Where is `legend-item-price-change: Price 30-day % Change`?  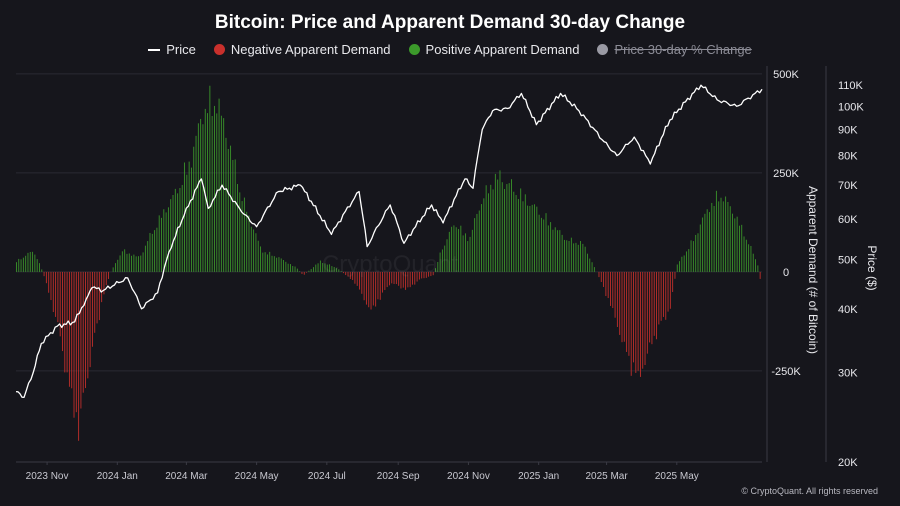 legend-item-price-change: Price 30-day % Change is located at coordinates (674, 49).